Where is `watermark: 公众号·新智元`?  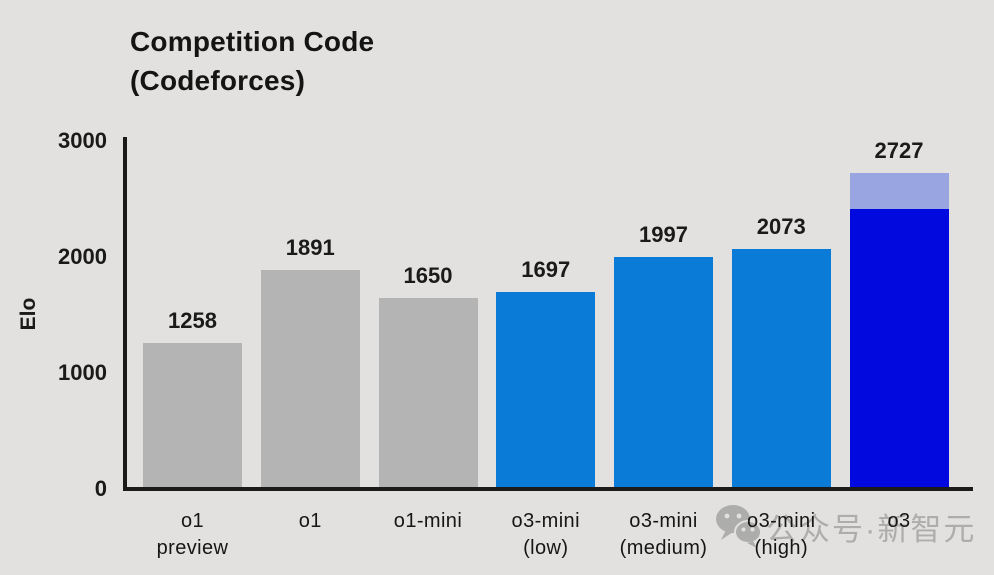 watermark: 公众号·新智元 is located at coordinates (845, 526).